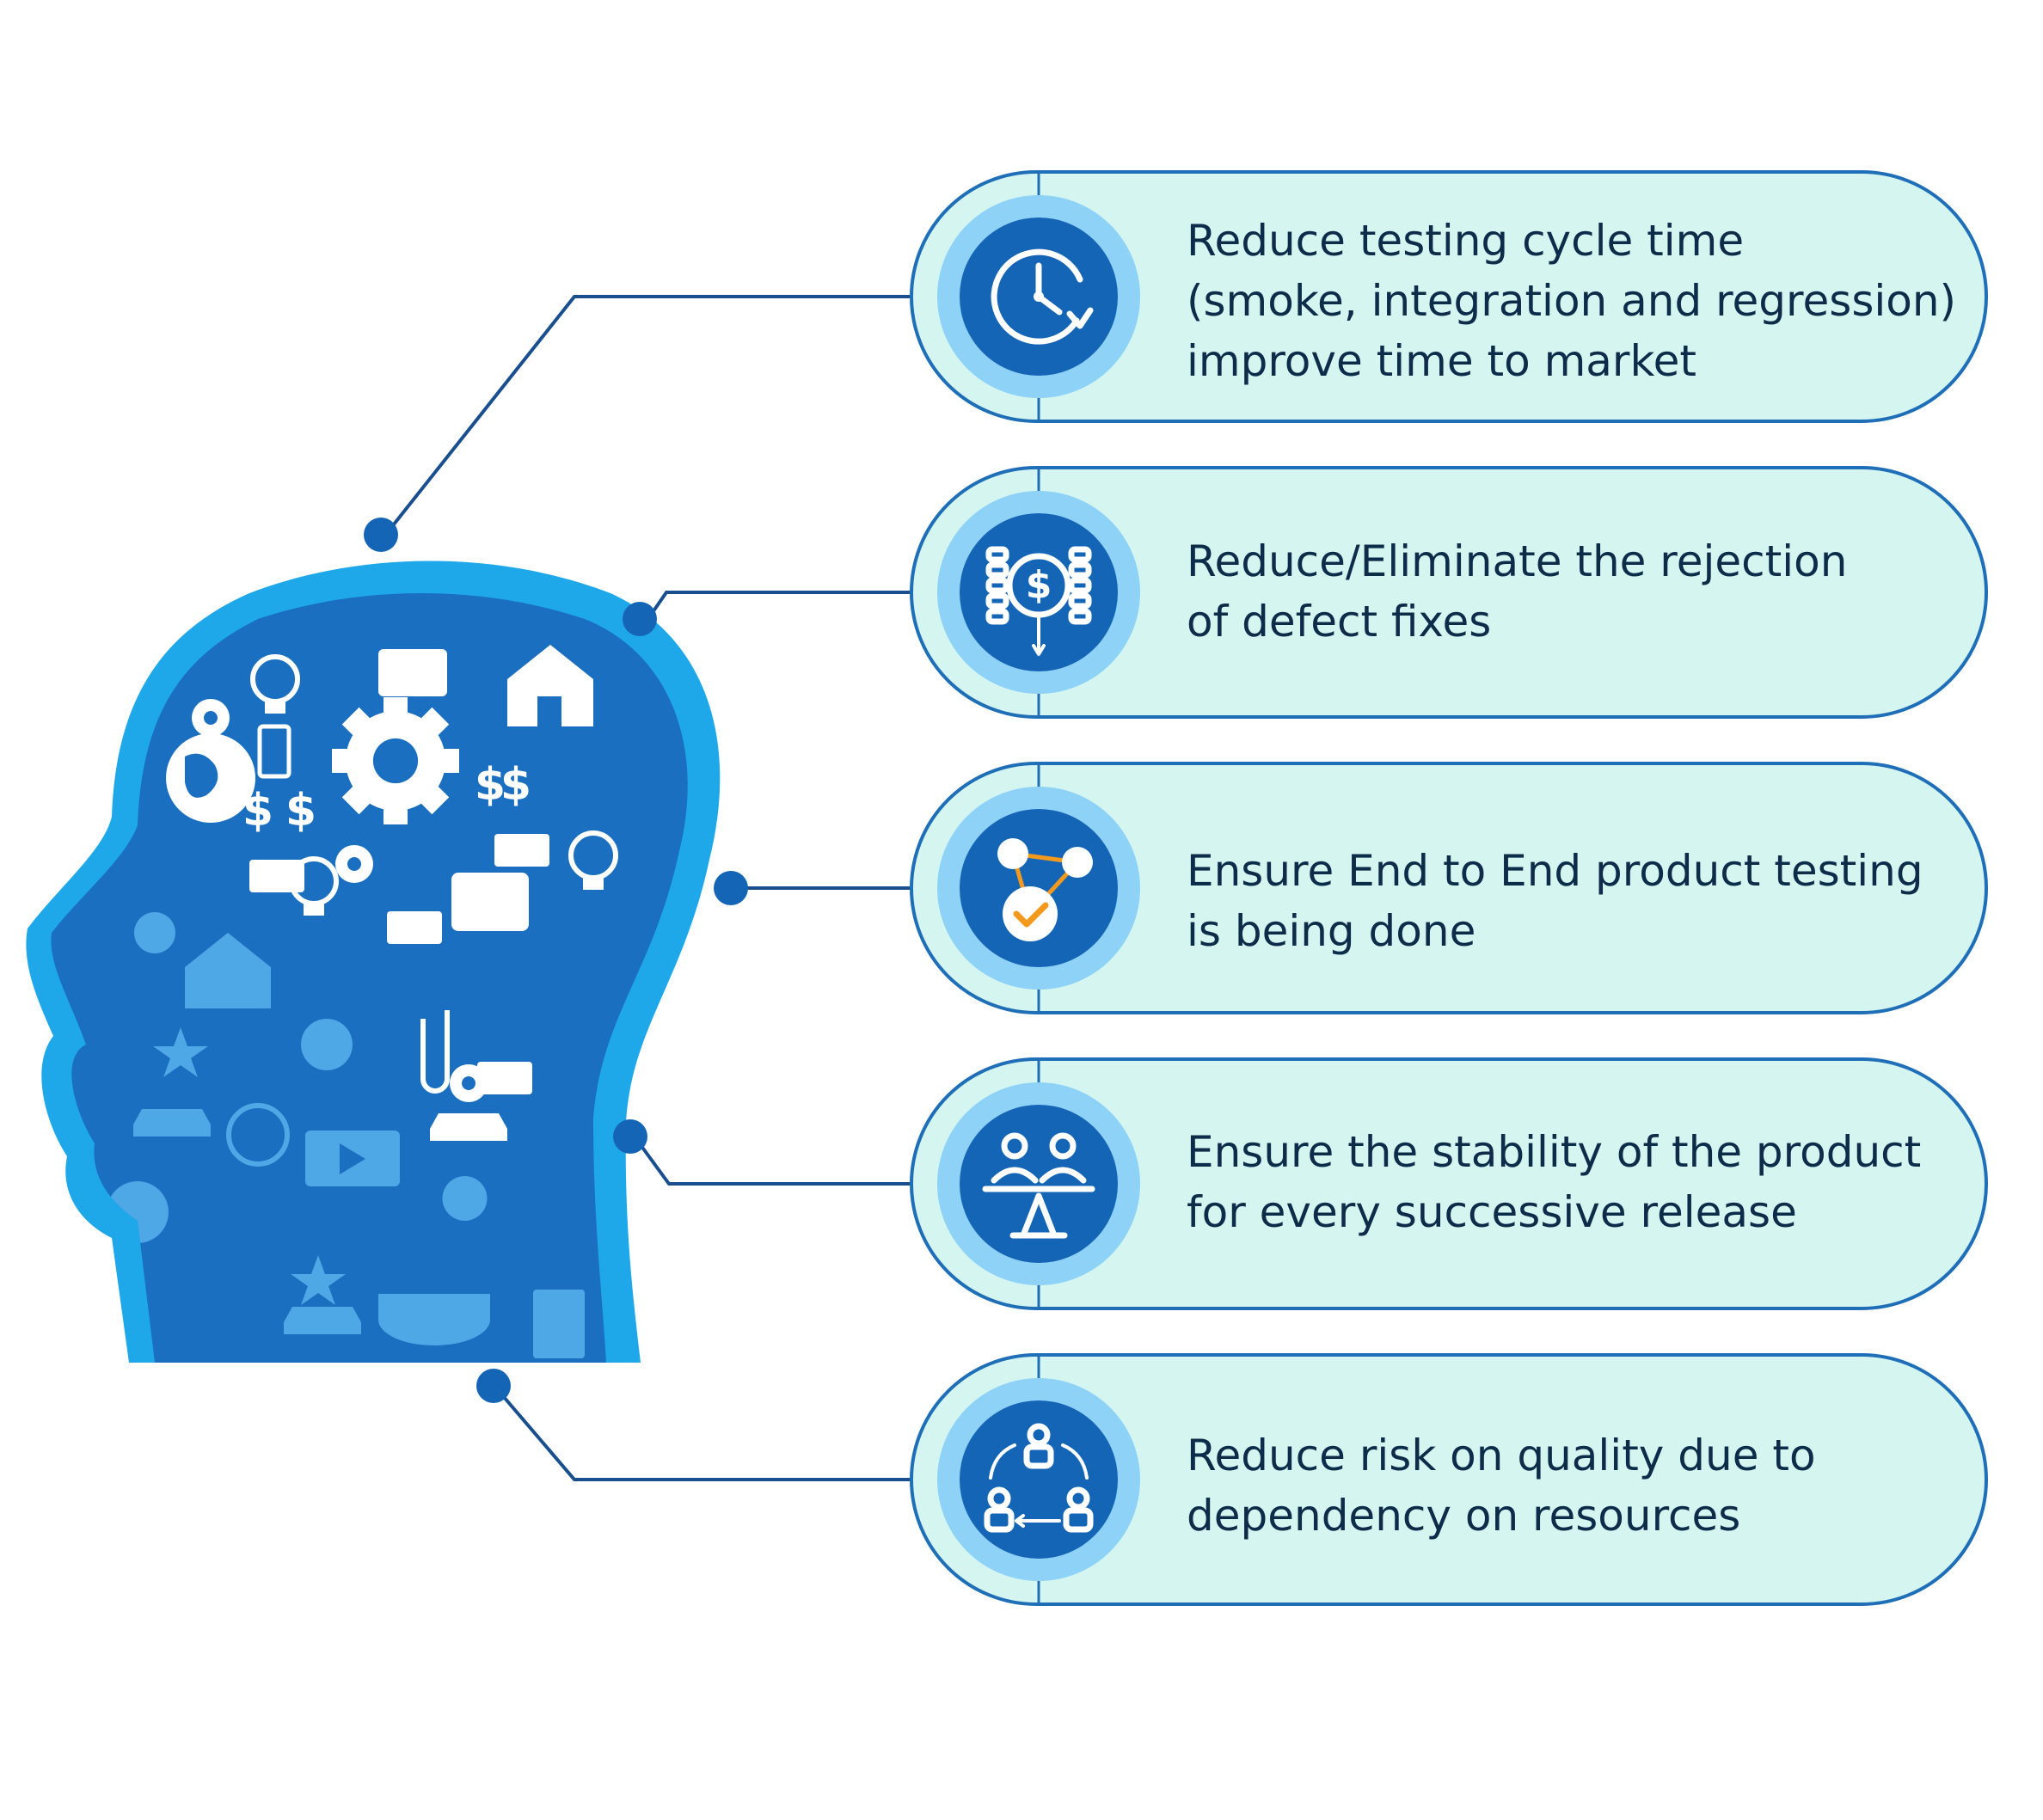 The image size is (2043, 1820). Describe the element at coordinates (201, 775) in the screenshot. I see `globe-continent` at that location.